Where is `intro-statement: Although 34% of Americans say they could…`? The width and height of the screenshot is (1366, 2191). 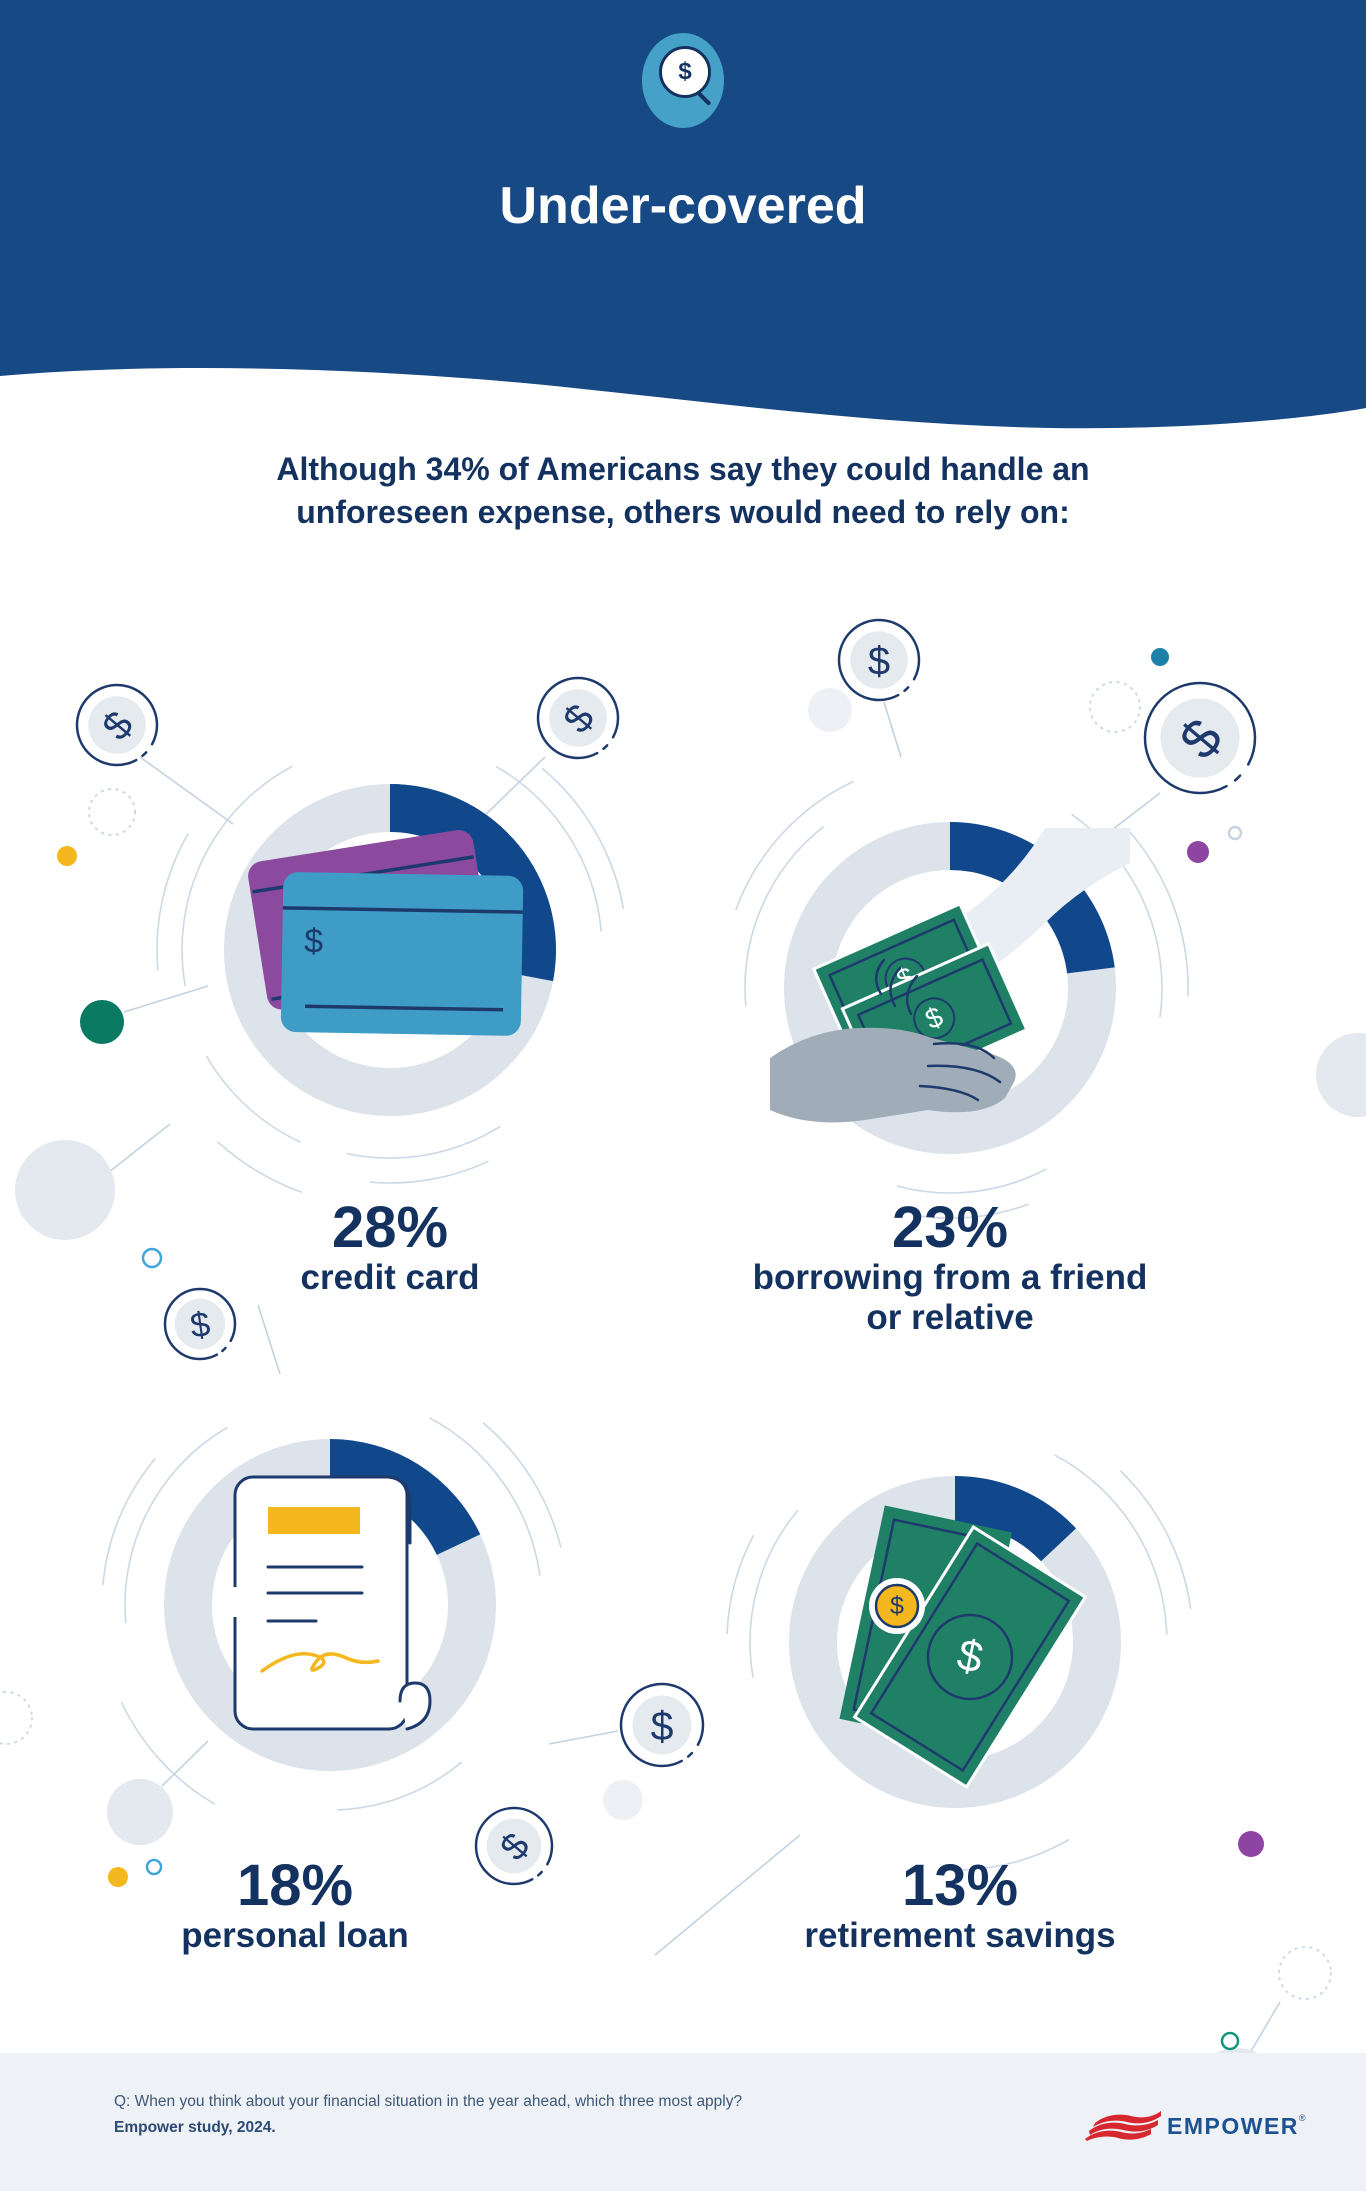
intro-statement: Although 34% of Americans say they could… is located at coordinates (683, 491).